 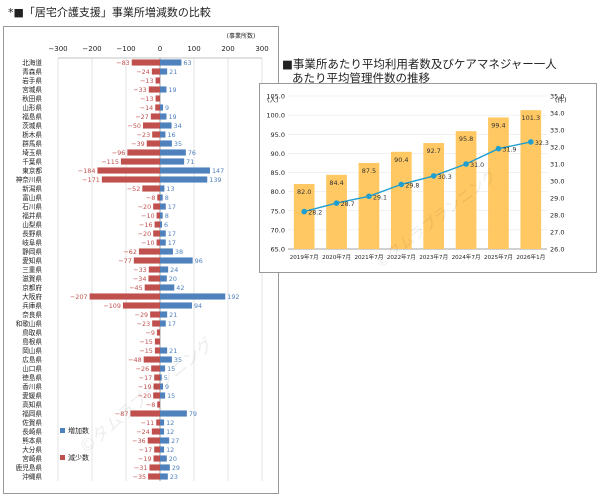 What do you see at coordinates (227, 49) in the screenshot?
I see `x-tick-label: 200` at bounding box center [227, 49].